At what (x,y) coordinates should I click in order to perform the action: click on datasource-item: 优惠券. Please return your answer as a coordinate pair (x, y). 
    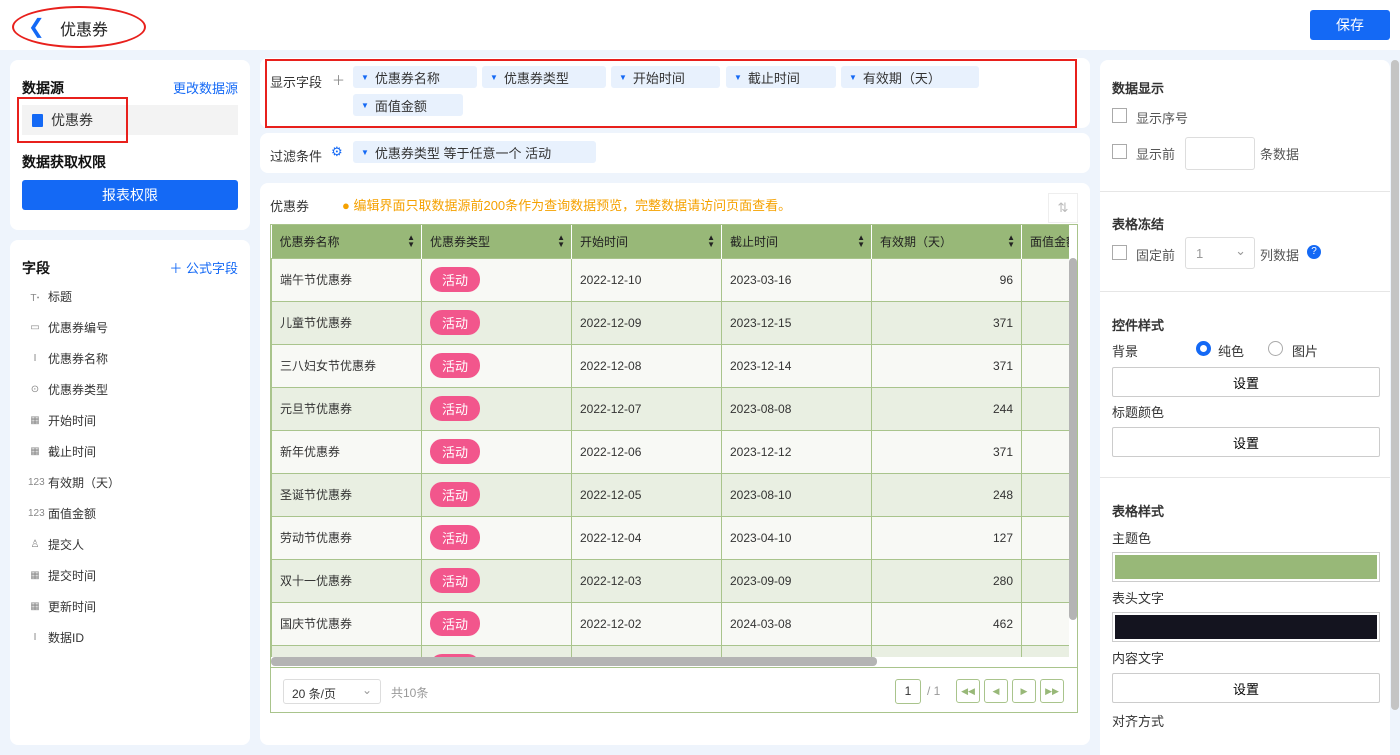
    Looking at the image, I should click on (130, 120).